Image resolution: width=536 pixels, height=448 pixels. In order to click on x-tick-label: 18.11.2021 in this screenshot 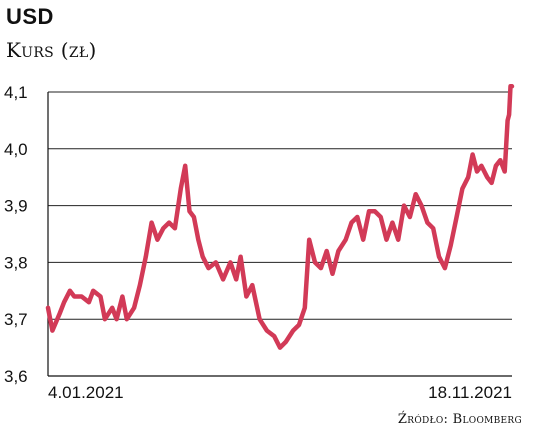, I will do `click(470, 392)`.